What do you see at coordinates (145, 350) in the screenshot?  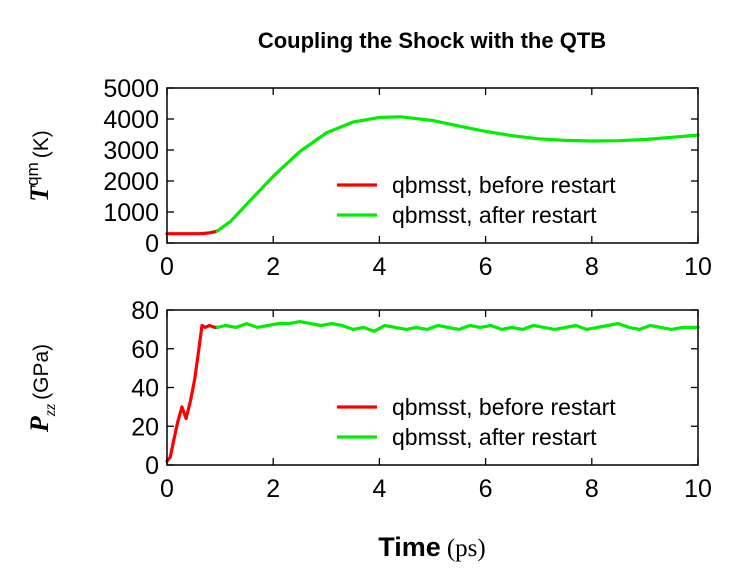 I see `bottom-y-tick-label: 60` at bounding box center [145, 350].